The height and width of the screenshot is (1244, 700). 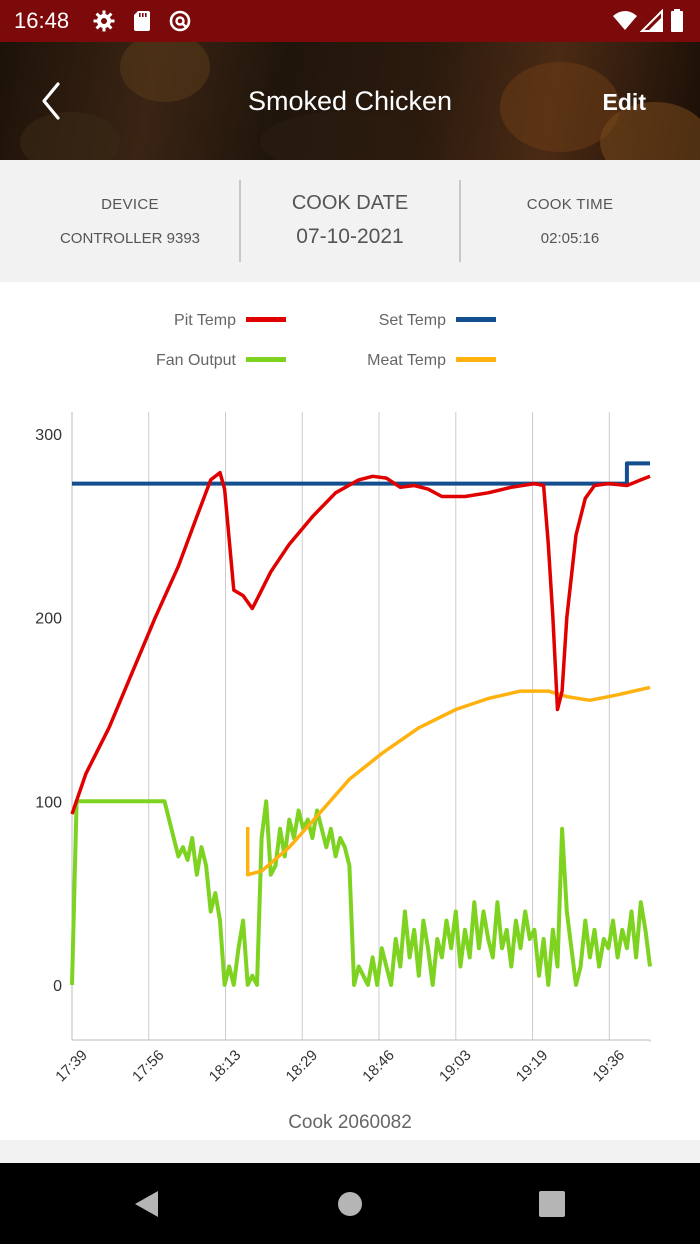 I want to click on y-tick-label: 0, so click(x=57, y=986).